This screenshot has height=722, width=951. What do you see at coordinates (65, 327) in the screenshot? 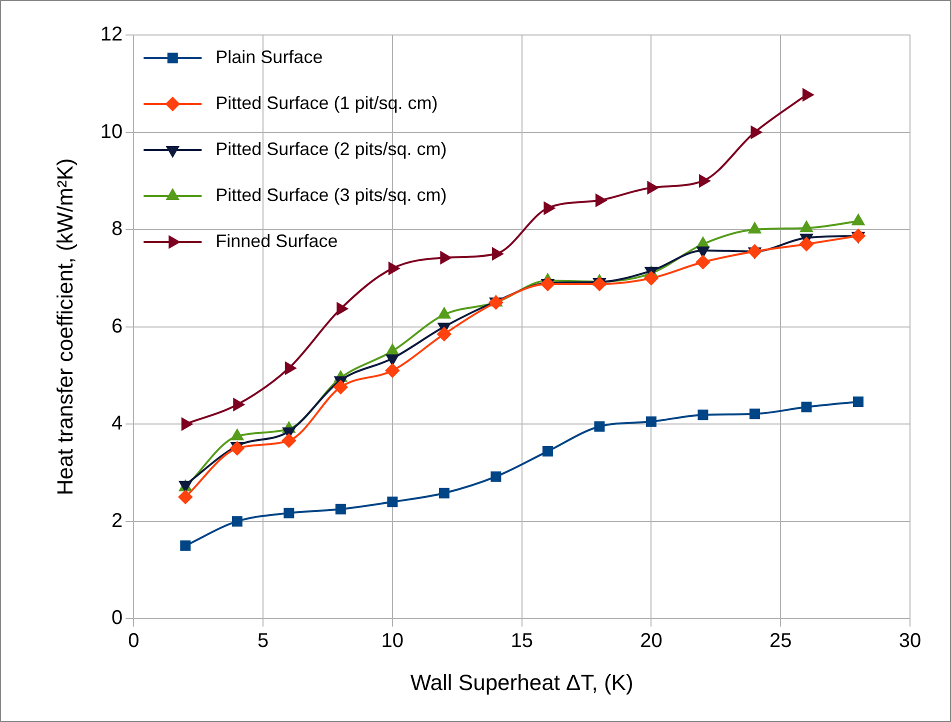
I see `y-axis-title: Heat transfer coefficient, (kW/m²K)` at bounding box center [65, 327].